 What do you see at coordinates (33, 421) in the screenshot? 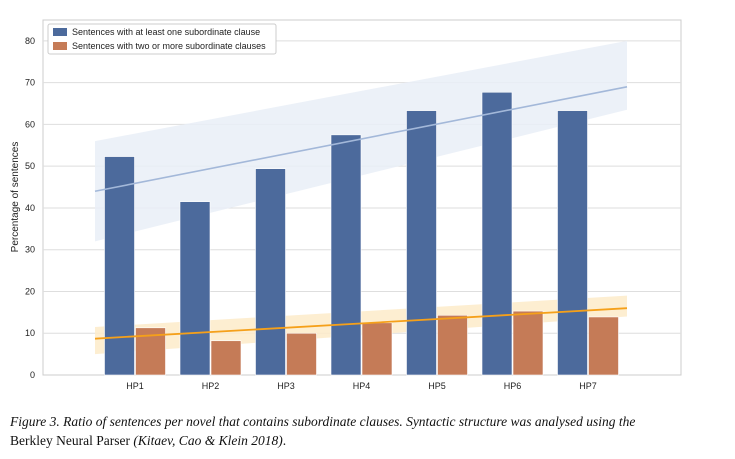
I see `figure-label: Figure 3` at bounding box center [33, 421].